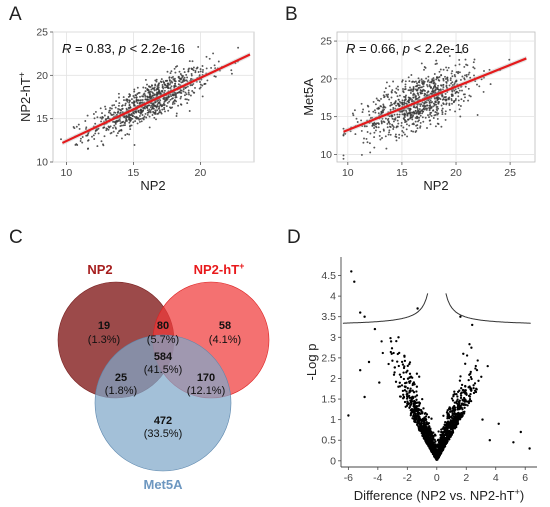  I want to click on panel-a-regression-line, so click(156, 98).